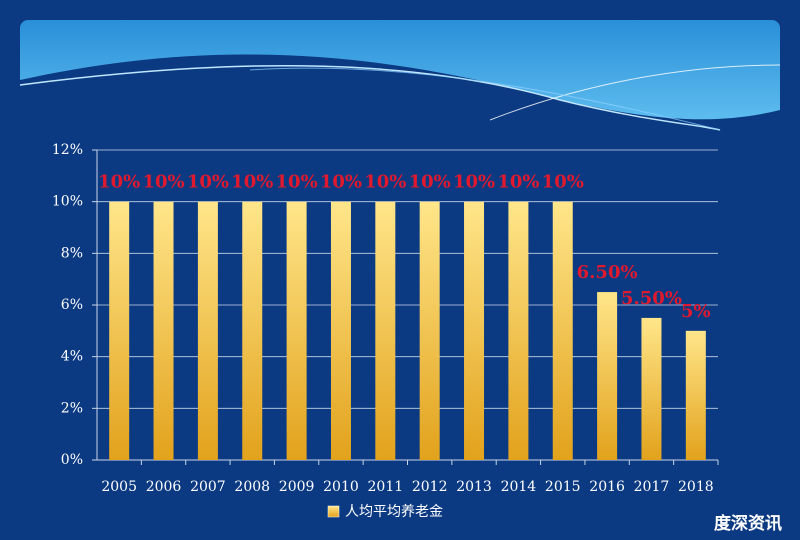 Image resolution: width=800 pixels, height=540 pixels. I want to click on y-tick-label: 4%, so click(72, 357).